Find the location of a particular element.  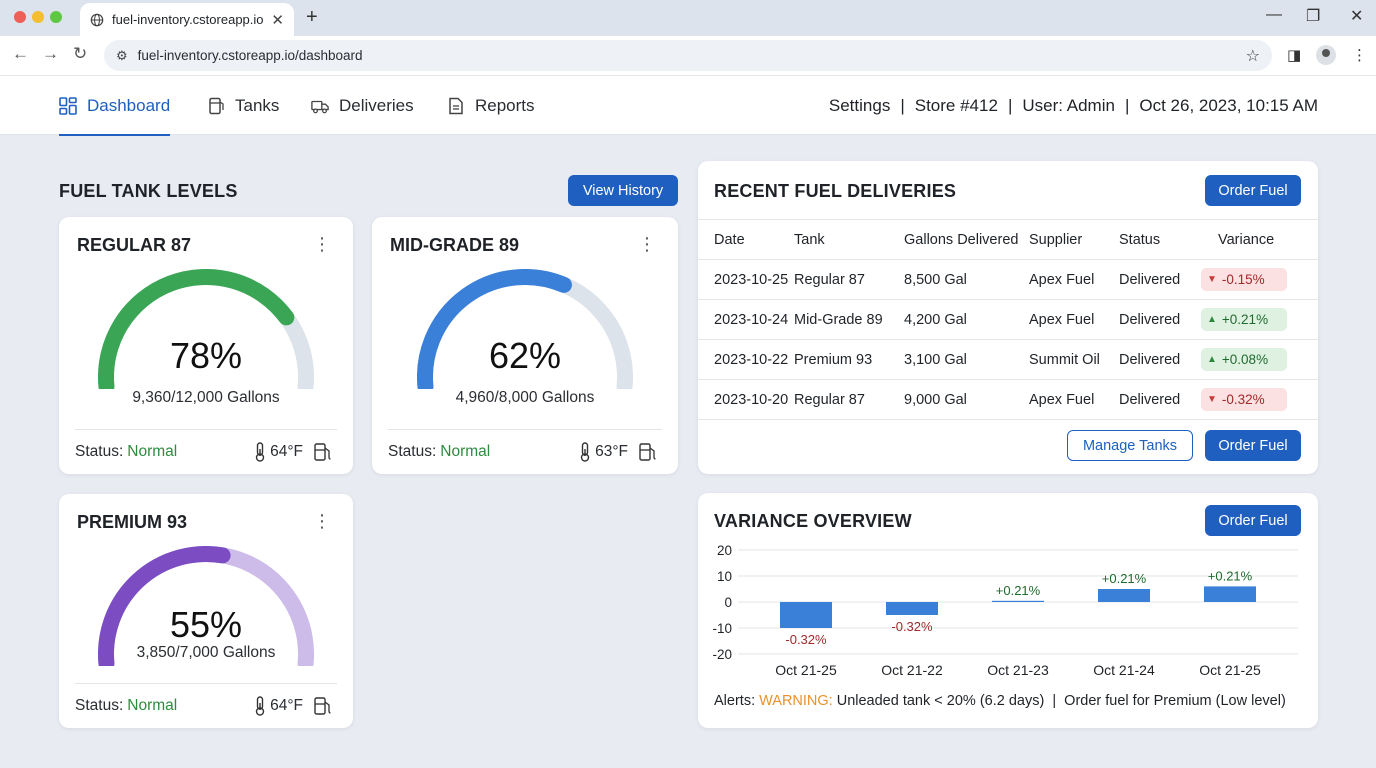

maximize-window-button is located at coordinates (56, 17).